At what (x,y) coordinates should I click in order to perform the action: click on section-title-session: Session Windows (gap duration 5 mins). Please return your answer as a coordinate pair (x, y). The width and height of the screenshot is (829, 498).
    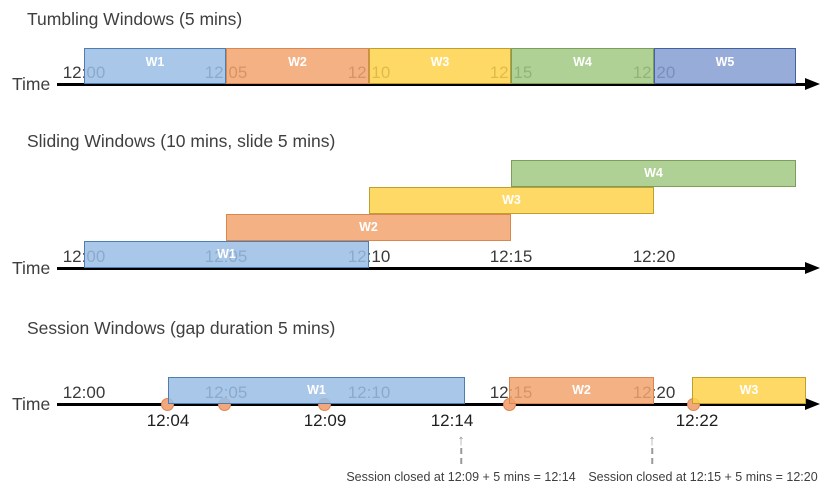
    Looking at the image, I should click on (181, 328).